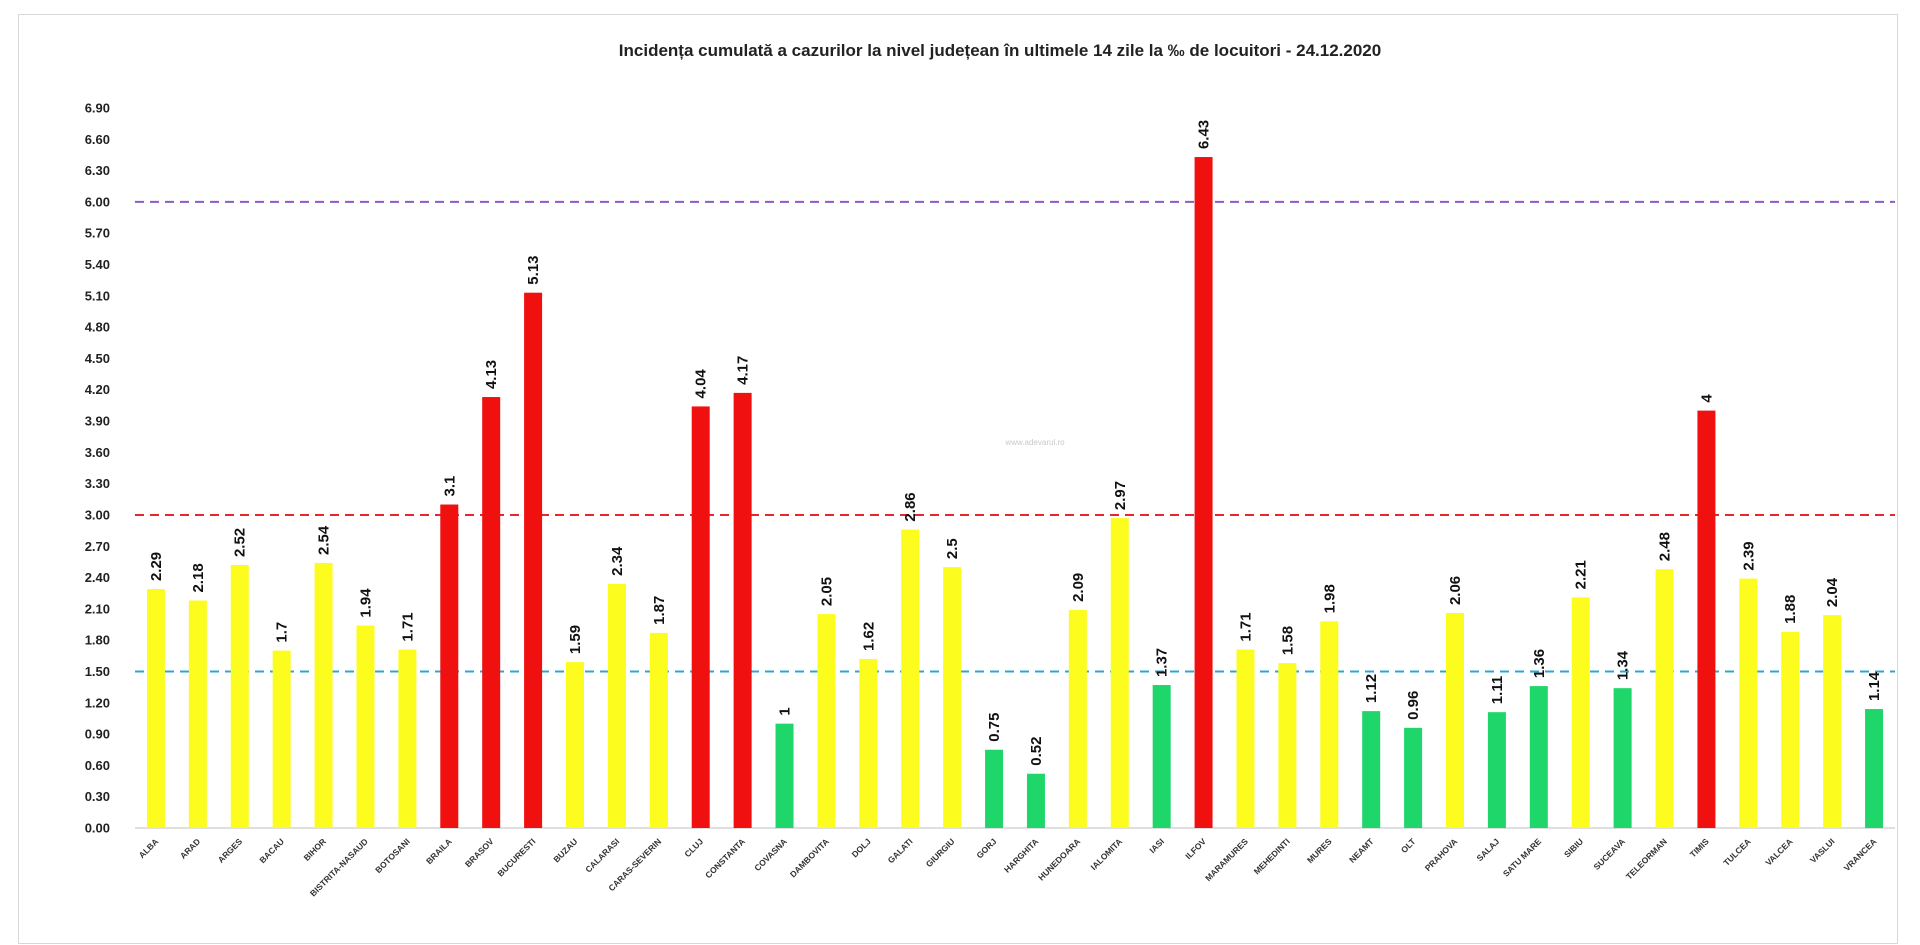 The image size is (1920, 945). What do you see at coordinates (97, 608) in the screenshot?
I see `y-tick-label: 2.10` at bounding box center [97, 608].